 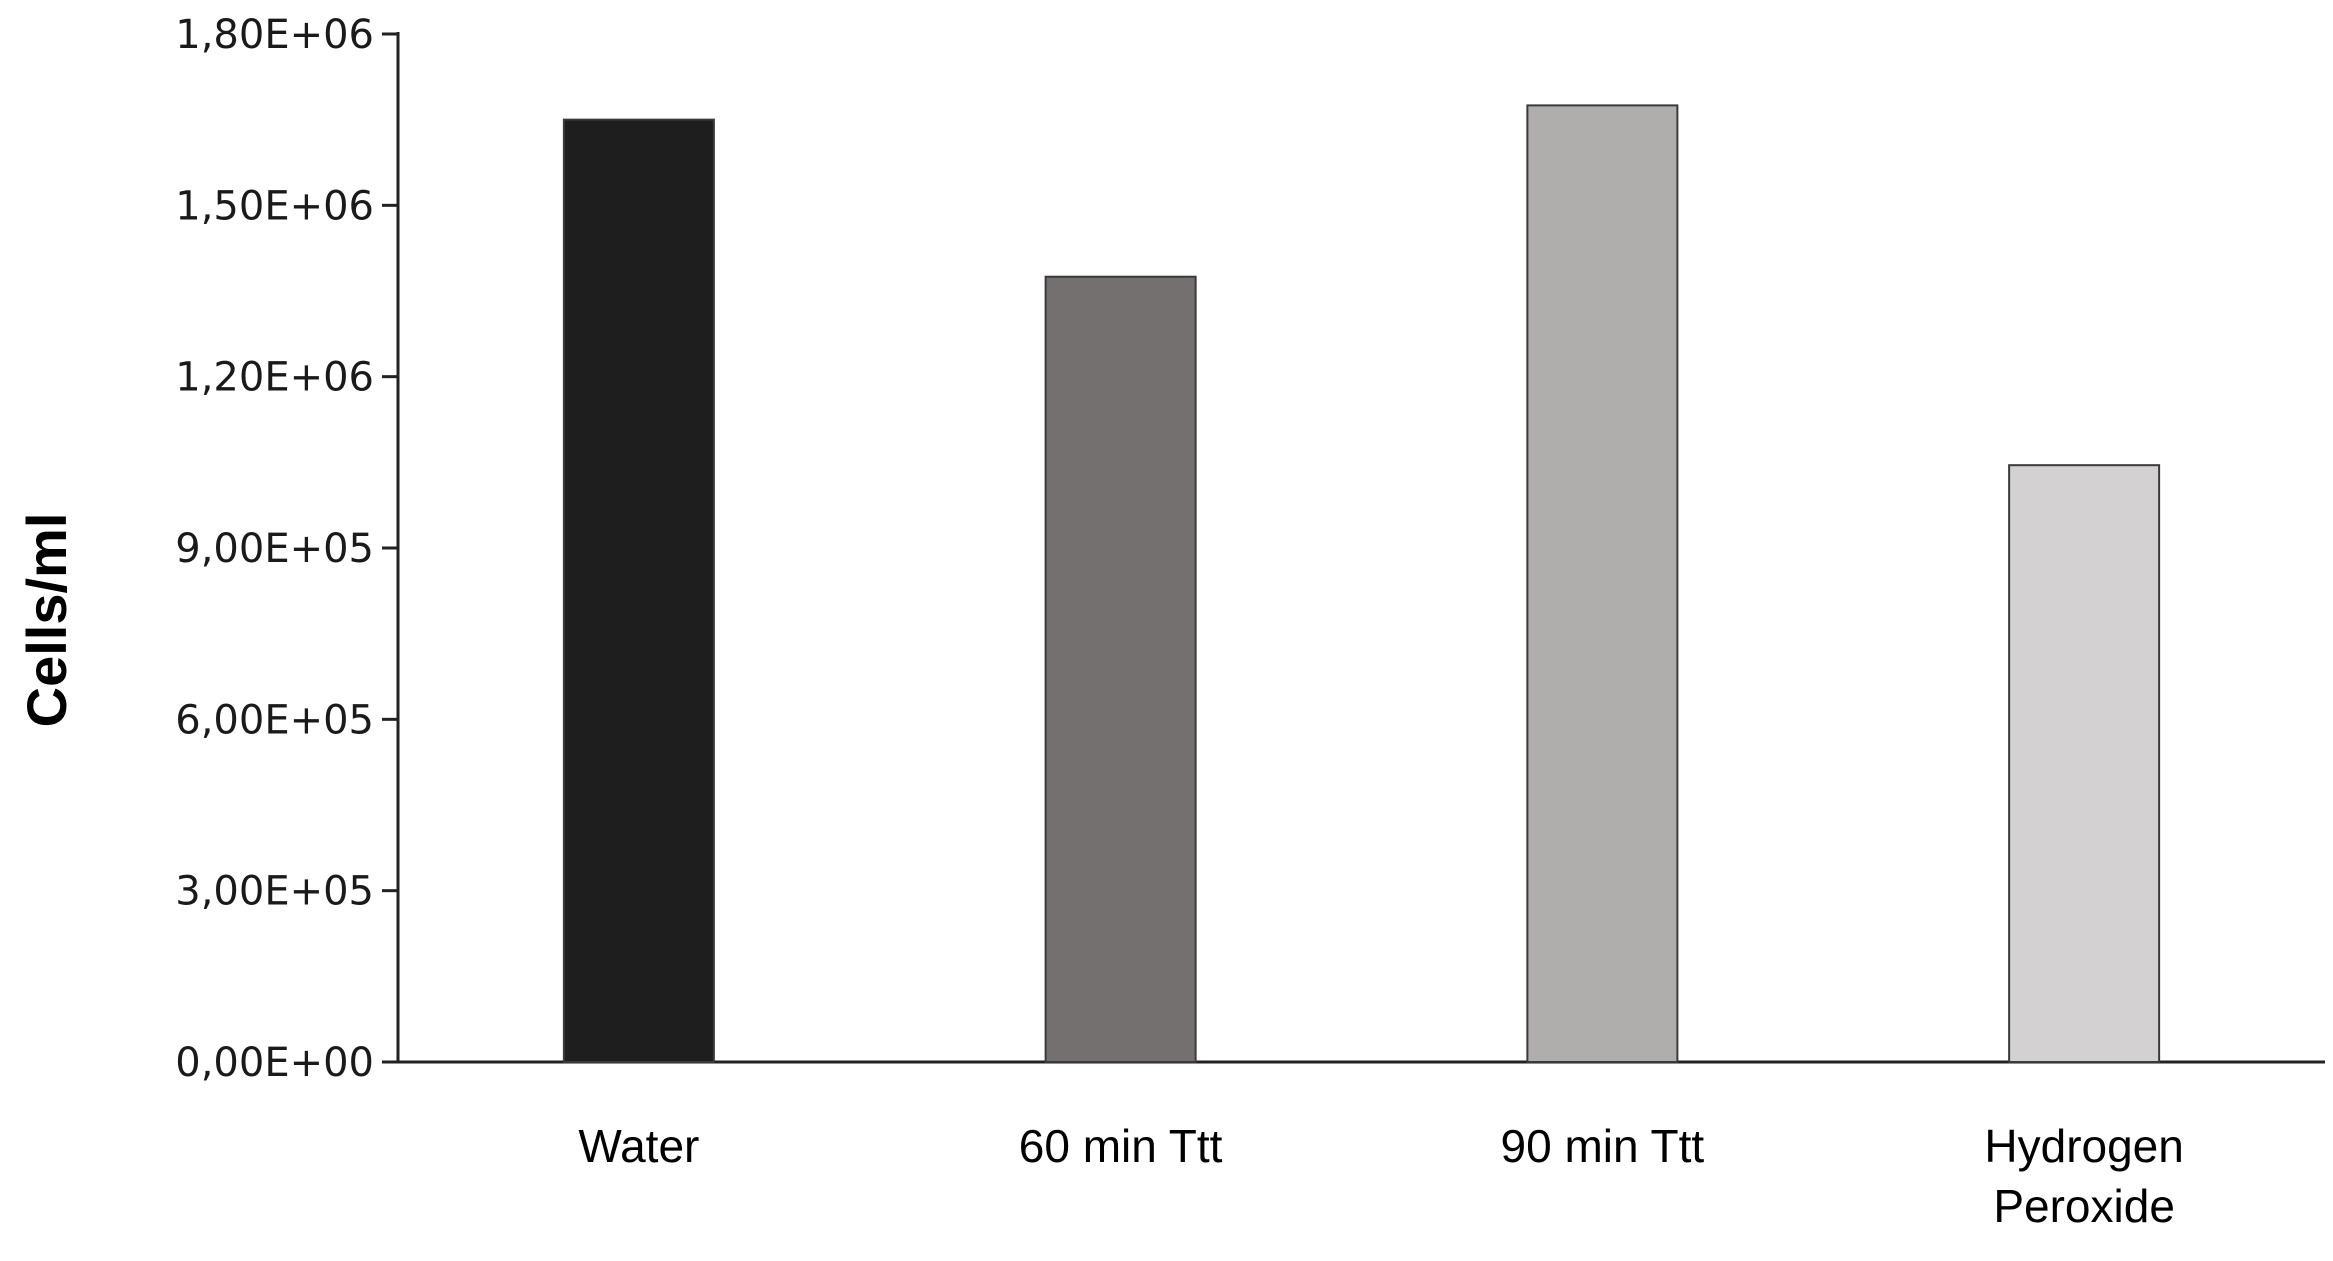 I want to click on x-tick-label: 90 min Ttt, so click(x=1603, y=1146).